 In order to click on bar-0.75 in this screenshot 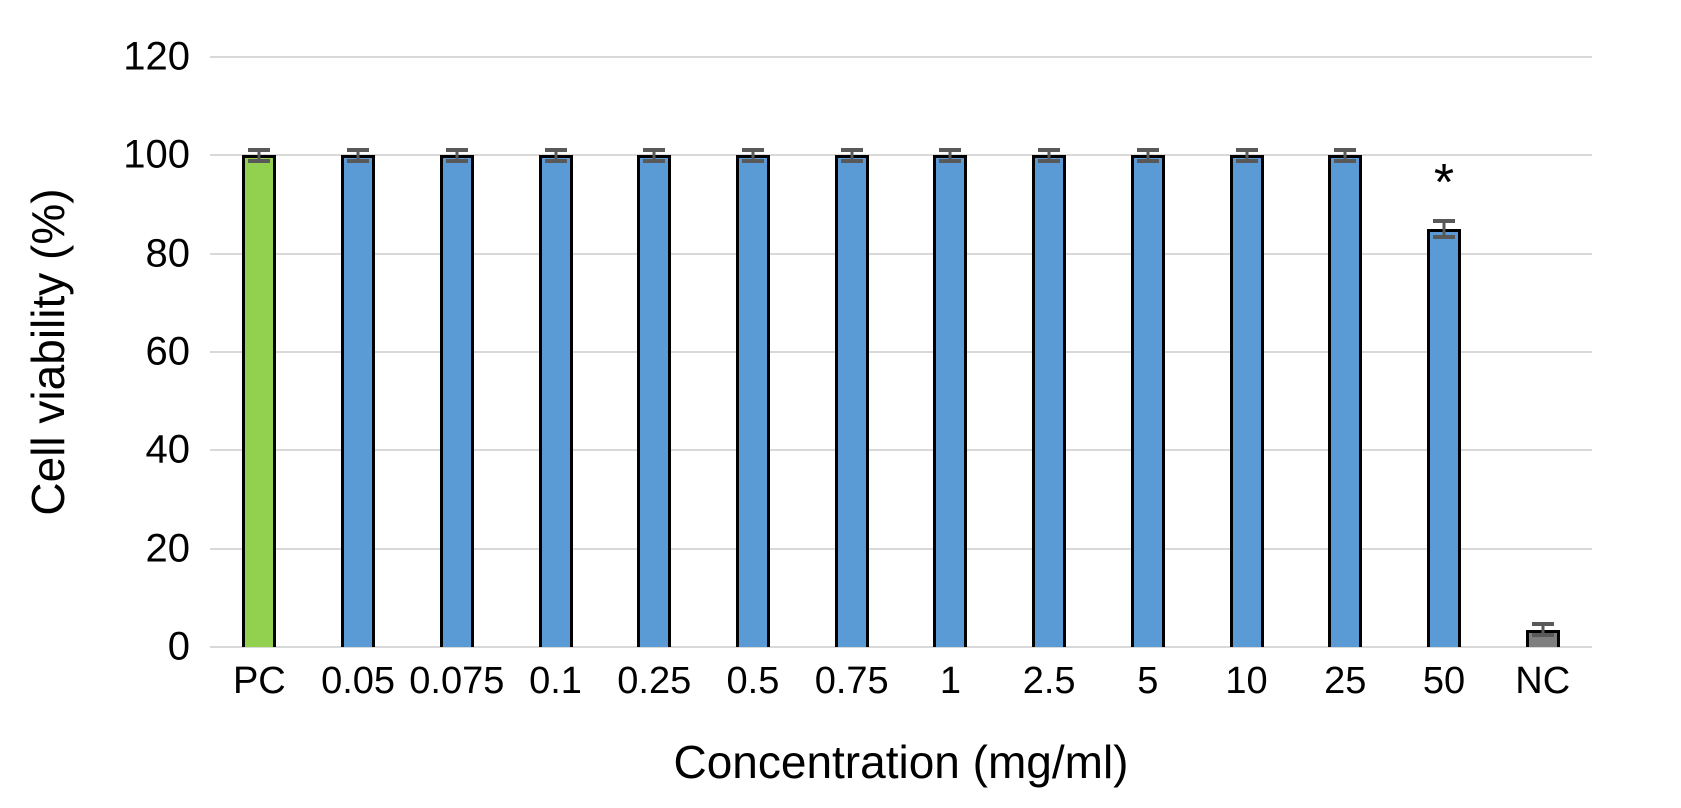, I will do `click(851, 401)`.